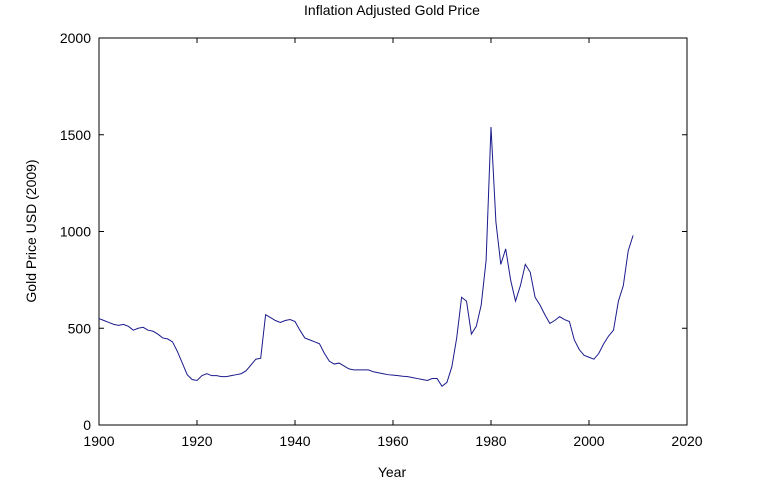  Describe the element at coordinates (196, 441) in the screenshot. I see `x-tick-label: 1920` at that location.